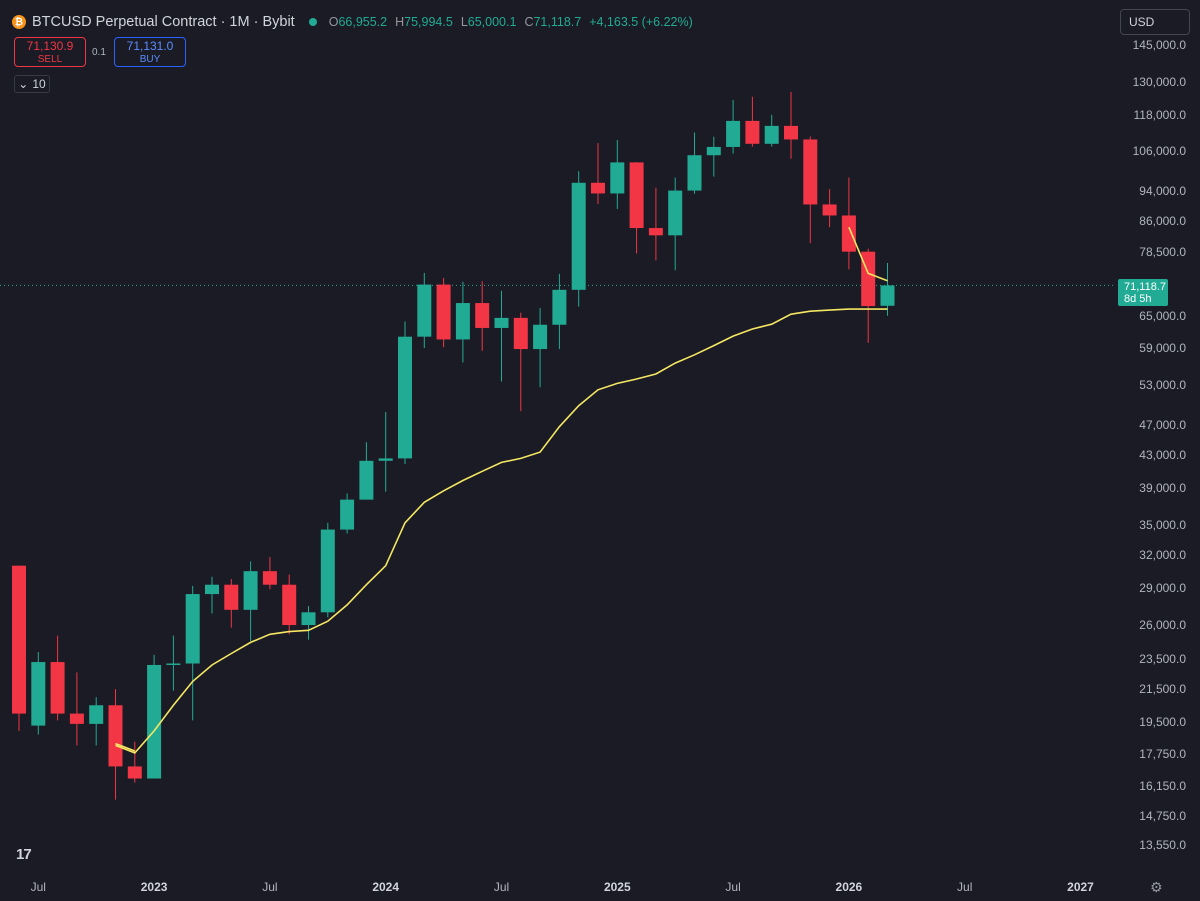  I want to click on buy-price: 71,131.0, so click(150, 46).